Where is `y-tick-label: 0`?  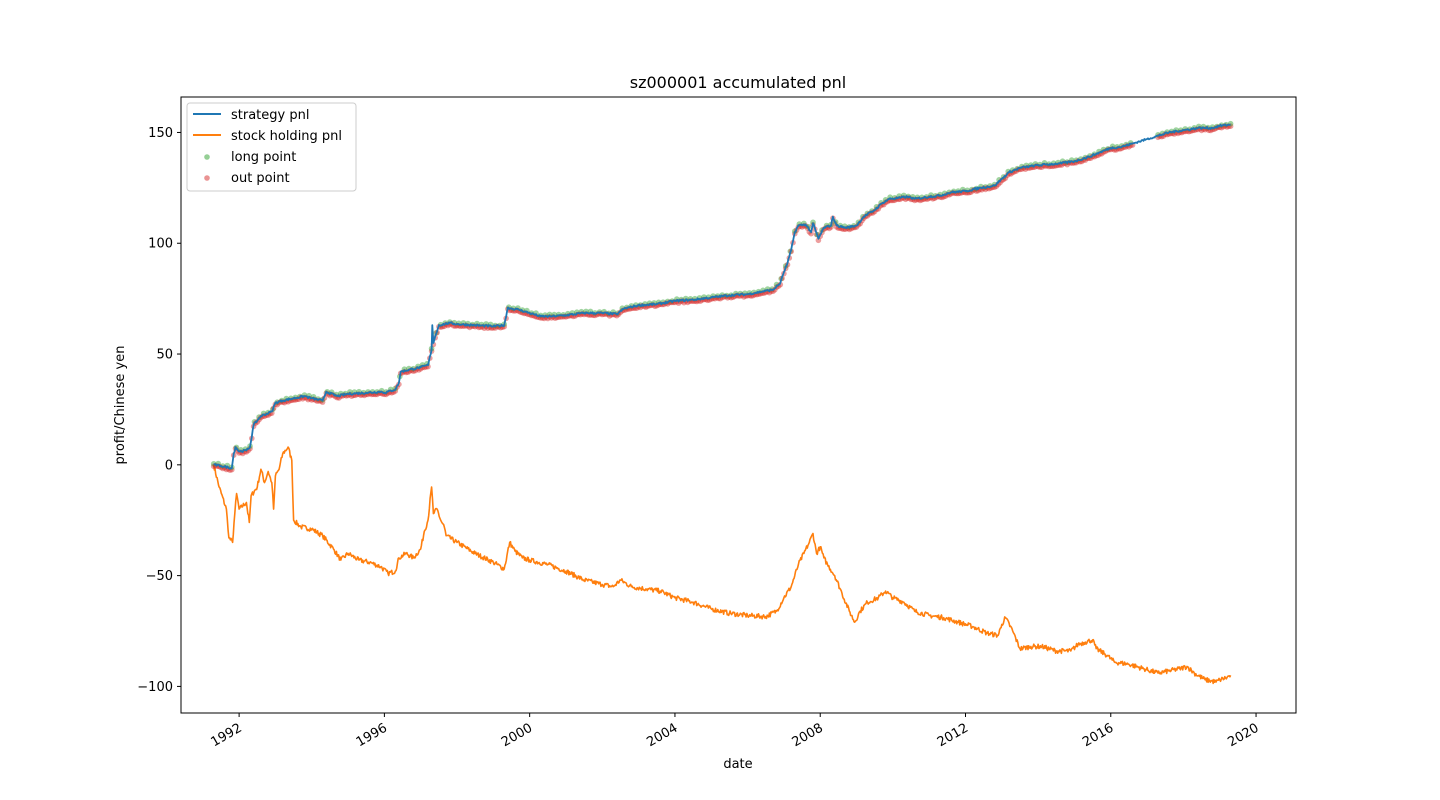
y-tick-label: 0 is located at coordinates (169, 465).